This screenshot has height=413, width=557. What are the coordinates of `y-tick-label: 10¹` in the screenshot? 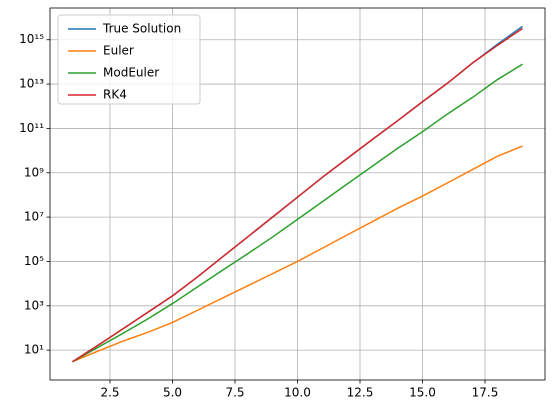 It's located at (34, 350).